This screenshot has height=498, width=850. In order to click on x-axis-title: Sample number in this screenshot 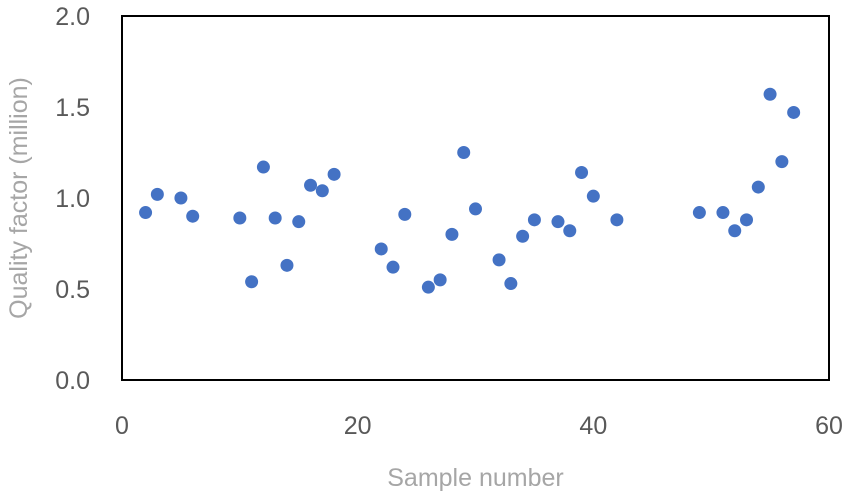, I will do `click(475, 478)`.